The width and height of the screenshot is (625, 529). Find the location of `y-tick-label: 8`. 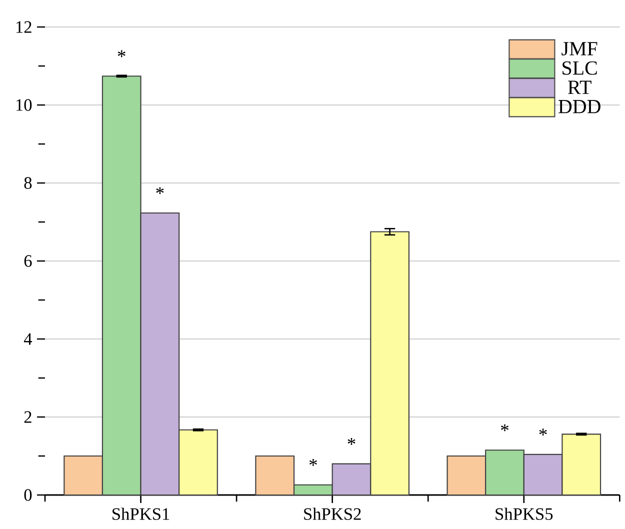

y-tick-label: 8 is located at coordinates (28, 183).